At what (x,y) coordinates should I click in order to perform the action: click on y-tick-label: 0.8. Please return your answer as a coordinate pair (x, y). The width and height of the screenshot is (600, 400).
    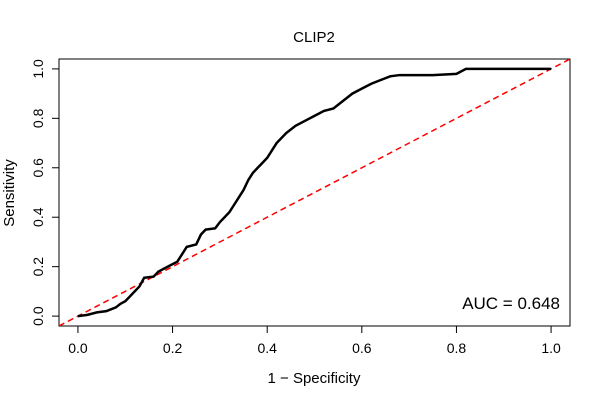
    Looking at the image, I should click on (38, 118).